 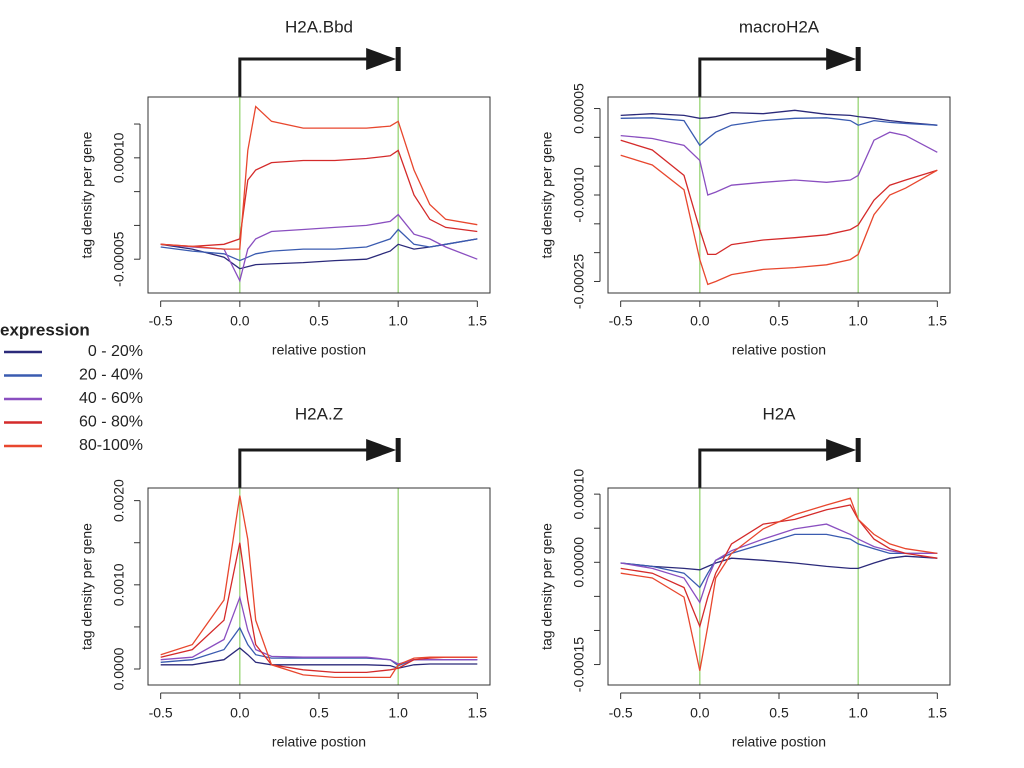 What do you see at coordinates (111, 445) in the screenshot?
I see `legend-label: 80-100%` at bounding box center [111, 445].